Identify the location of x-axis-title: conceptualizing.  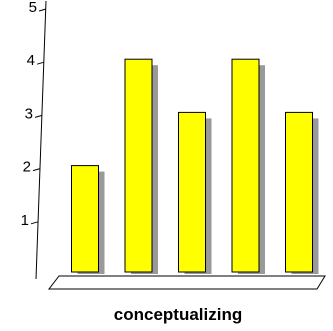
(178, 314).